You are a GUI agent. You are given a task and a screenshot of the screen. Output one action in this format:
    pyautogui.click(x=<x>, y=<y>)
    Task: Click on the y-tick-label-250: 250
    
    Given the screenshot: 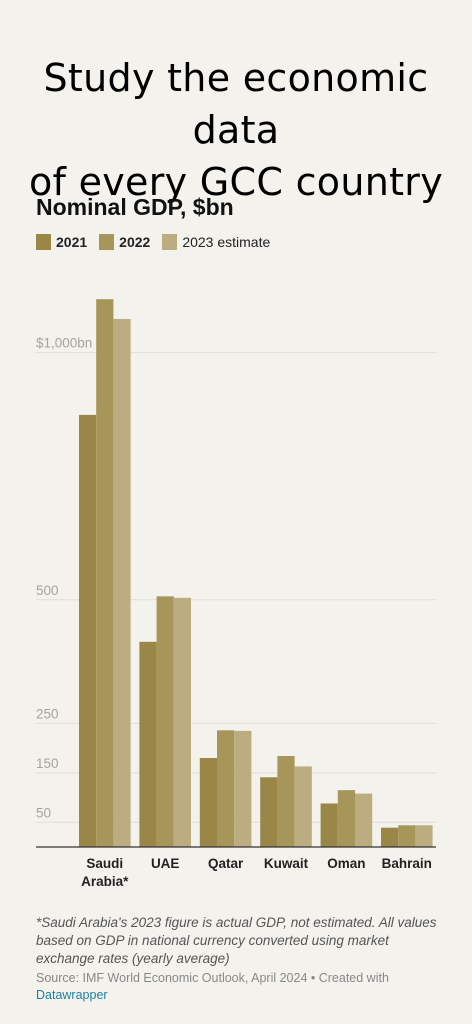 What is the action you would take?
    pyautogui.click(x=47, y=713)
    